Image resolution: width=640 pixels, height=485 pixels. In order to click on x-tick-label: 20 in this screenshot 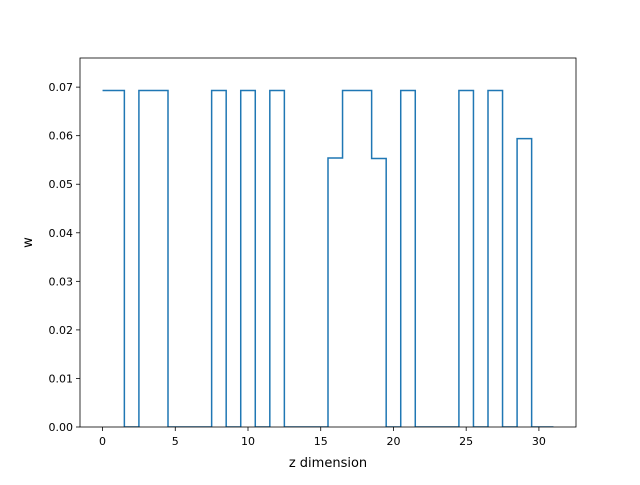, I will do `click(393, 441)`.